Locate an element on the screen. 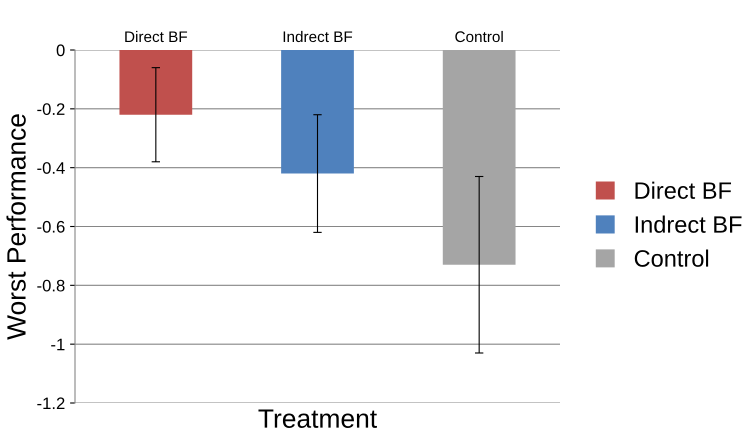 This screenshot has height=445, width=756. y-tick-label: -1.2 is located at coordinates (50, 403).